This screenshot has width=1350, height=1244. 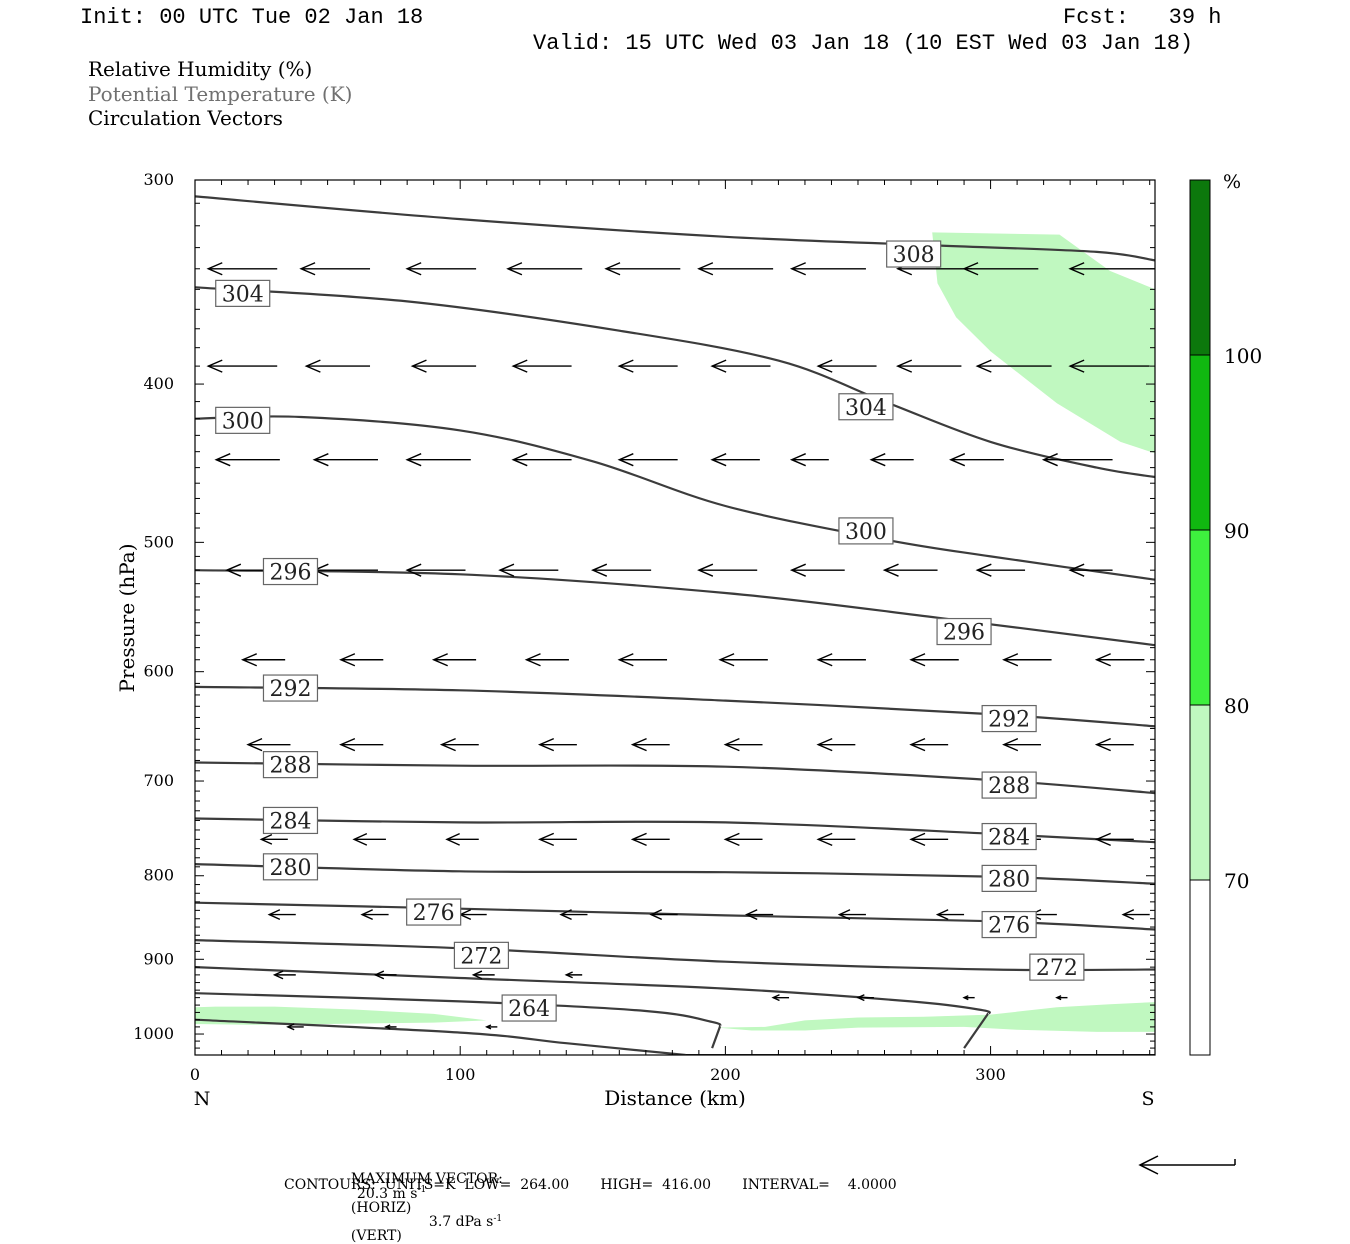 I want to click on theta-label-292: 292, so click(x=1009, y=718).